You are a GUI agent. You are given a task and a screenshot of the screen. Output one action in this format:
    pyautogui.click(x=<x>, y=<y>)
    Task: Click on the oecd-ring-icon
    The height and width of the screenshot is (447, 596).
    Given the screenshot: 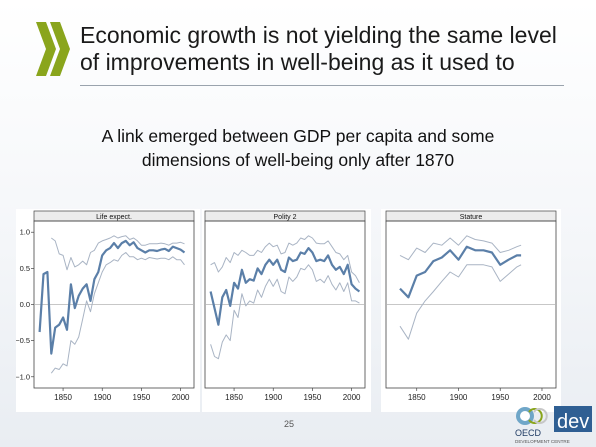 What is the action you would take?
    pyautogui.click(x=535, y=416)
    